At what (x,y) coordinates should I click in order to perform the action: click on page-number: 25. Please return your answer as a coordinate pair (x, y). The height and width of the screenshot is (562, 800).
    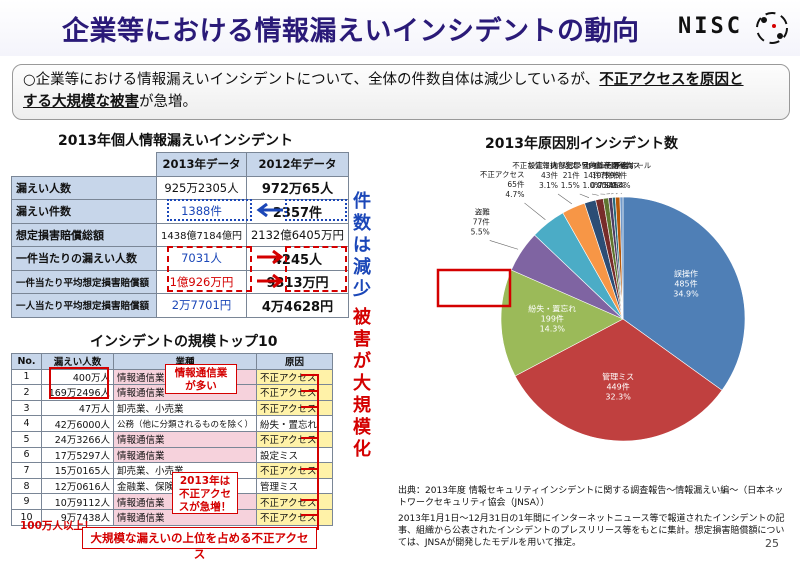
    Looking at the image, I should click on (772, 543).